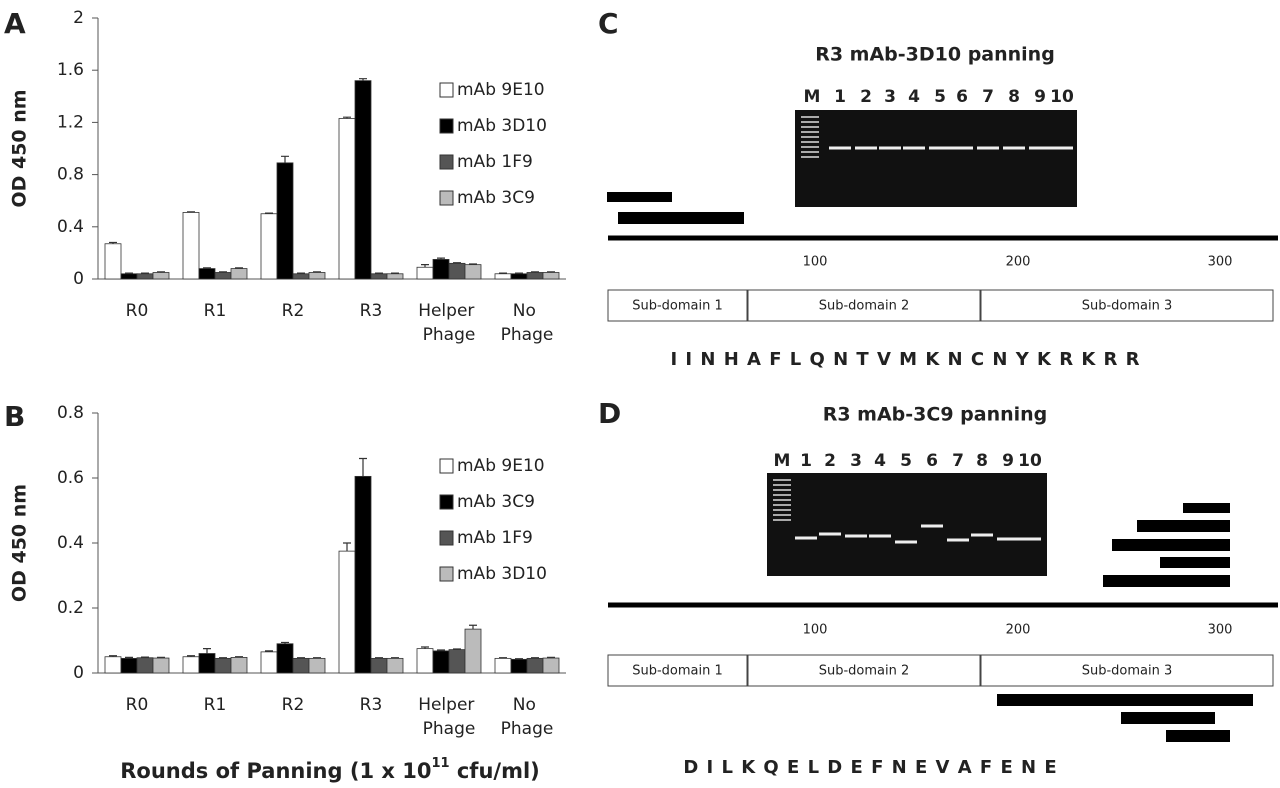 This screenshot has height=788, width=1280. I want to click on domain-label: Sub-domain 1, so click(677, 671).